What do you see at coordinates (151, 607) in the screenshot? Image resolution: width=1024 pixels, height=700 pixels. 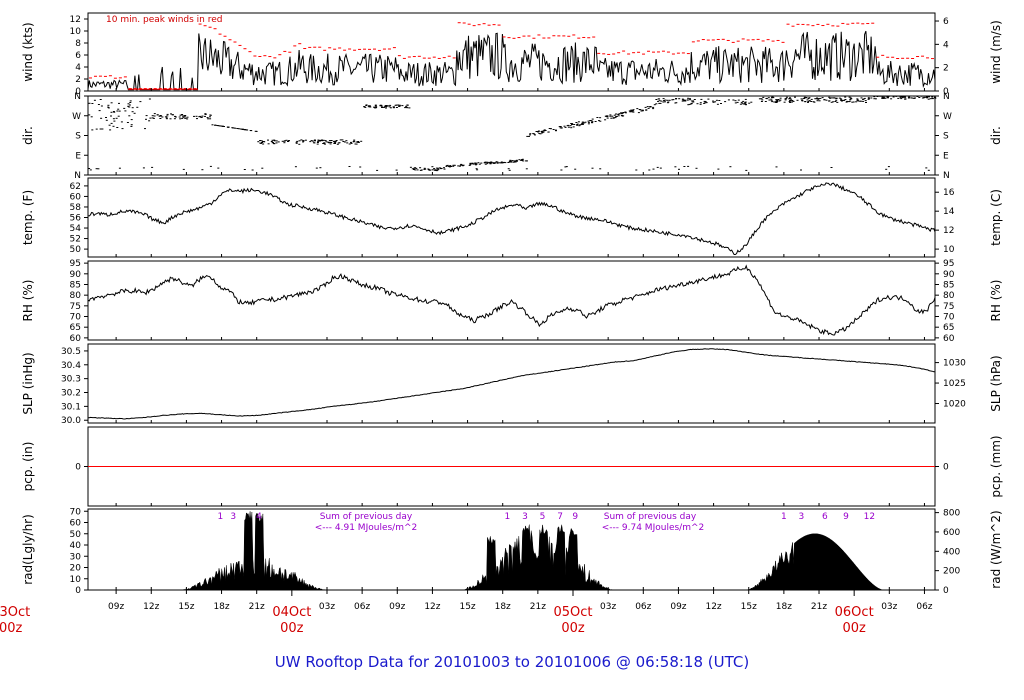 I see `xtick-label: 12z` at bounding box center [151, 607].